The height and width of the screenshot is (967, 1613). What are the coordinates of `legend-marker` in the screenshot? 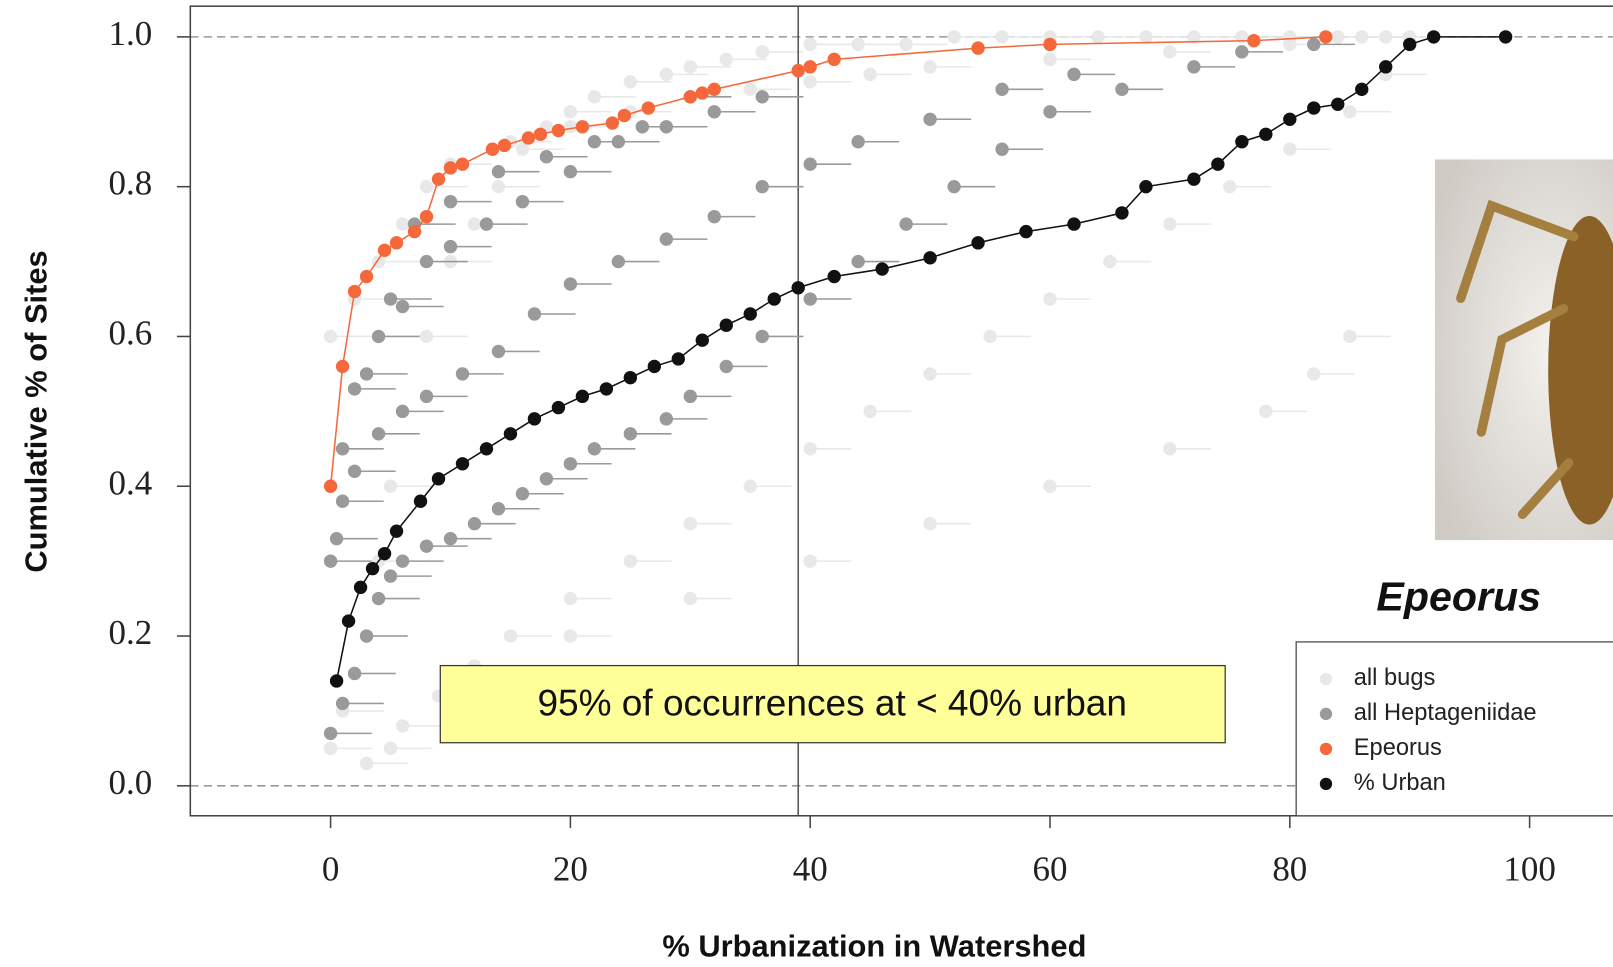 It's located at (1326, 714).